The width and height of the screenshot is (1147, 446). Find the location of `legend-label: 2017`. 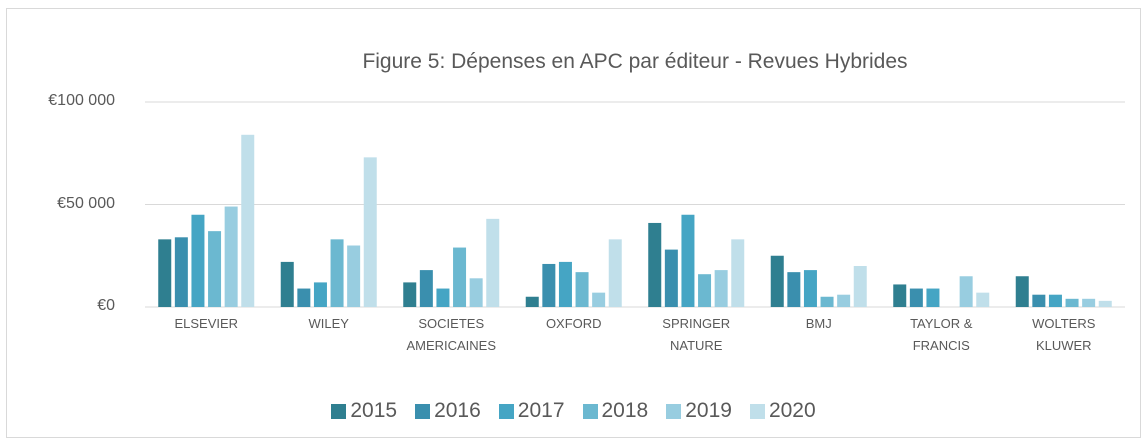

legend-label: 2017 is located at coordinates (541, 410).